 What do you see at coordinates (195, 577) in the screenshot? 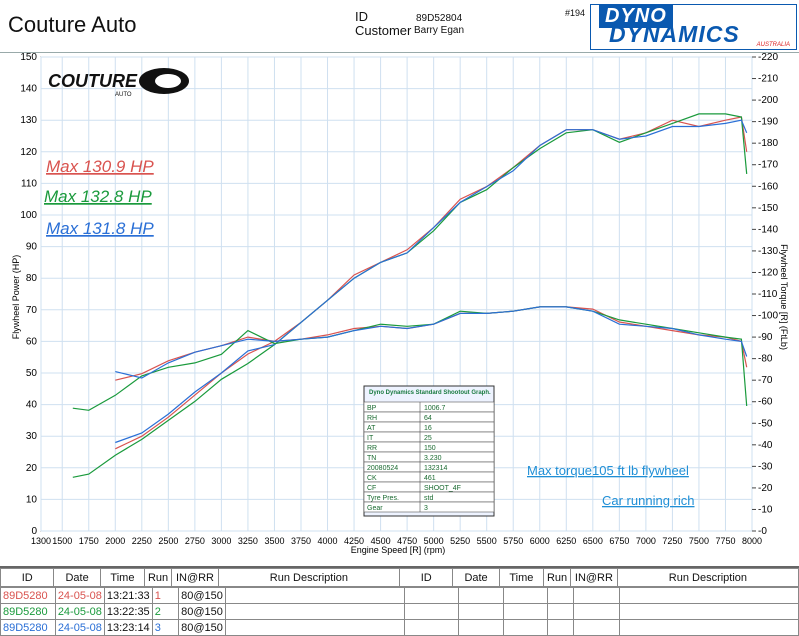
I see `table-header-cell: IN@RR` at bounding box center [195, 577].